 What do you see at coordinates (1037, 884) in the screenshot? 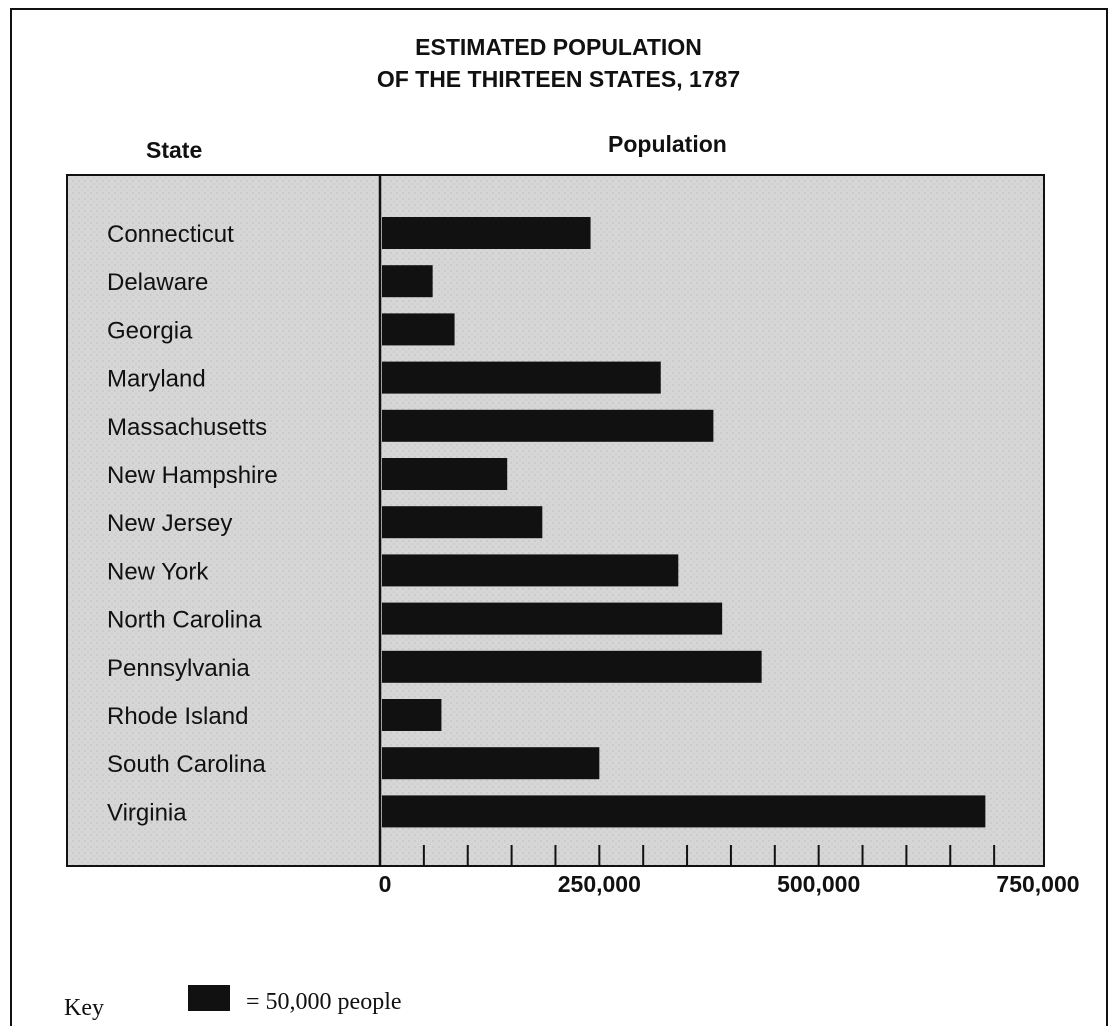
I see `x-tick-label: 750,000` at bounding box center [1037, 884].